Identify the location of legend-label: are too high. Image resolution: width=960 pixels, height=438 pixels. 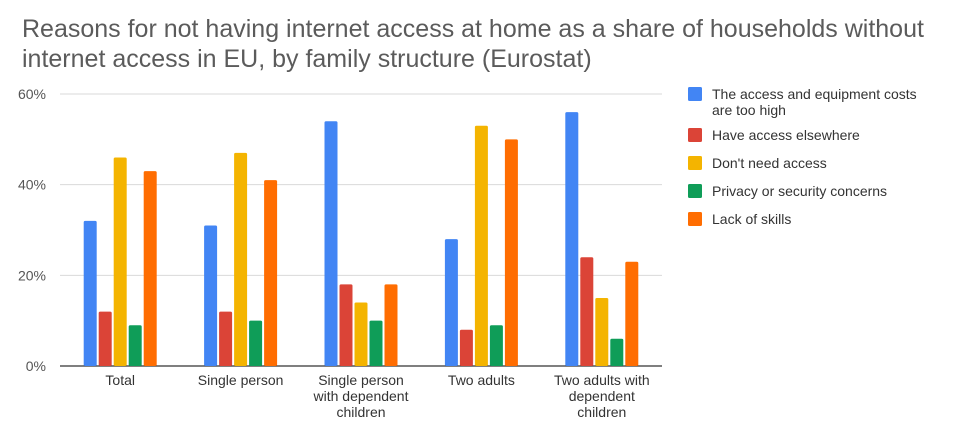
(749, 110).